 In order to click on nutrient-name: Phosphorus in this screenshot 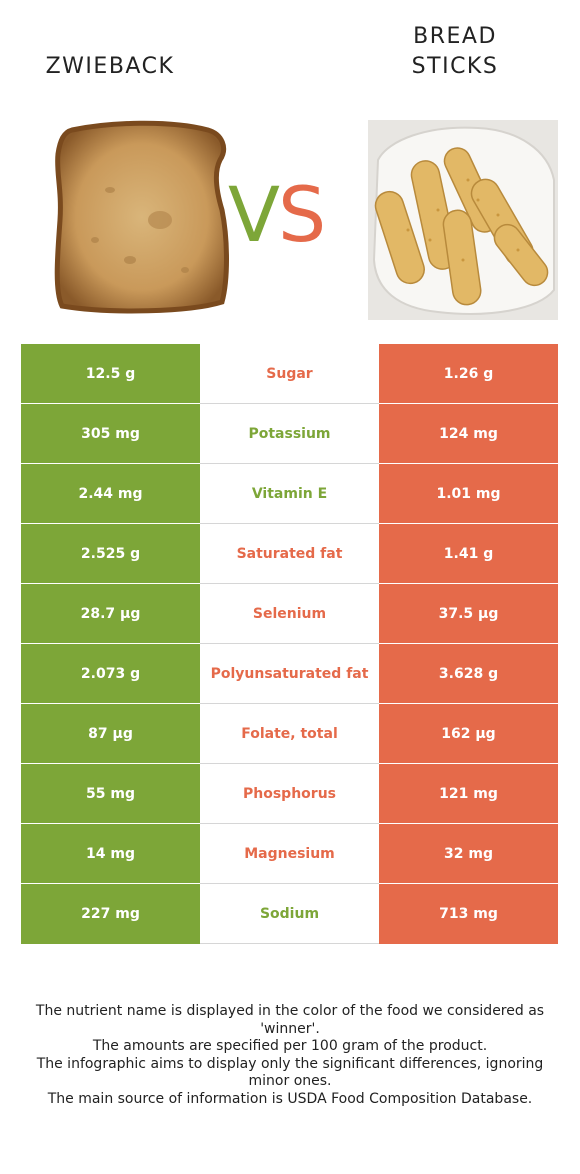, I will do `click(289, 794)`.